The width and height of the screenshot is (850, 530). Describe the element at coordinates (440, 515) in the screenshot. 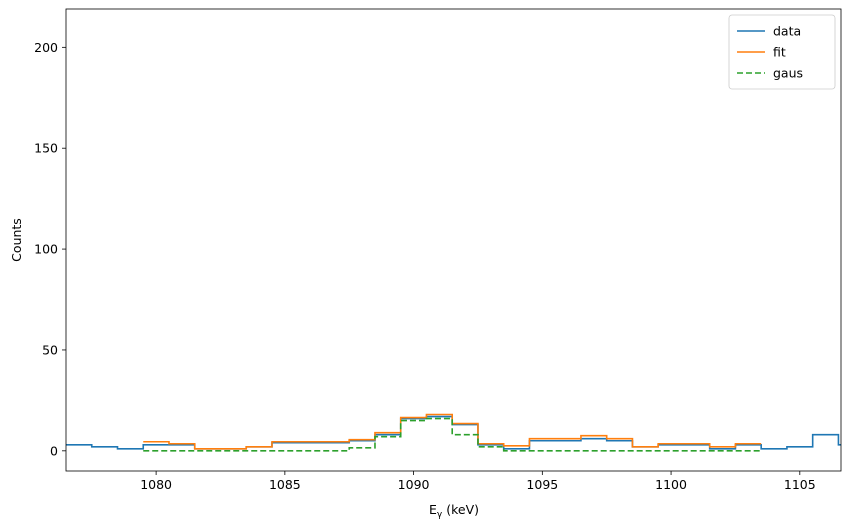

I see `x-axis-label-subscript: γ` at that location.